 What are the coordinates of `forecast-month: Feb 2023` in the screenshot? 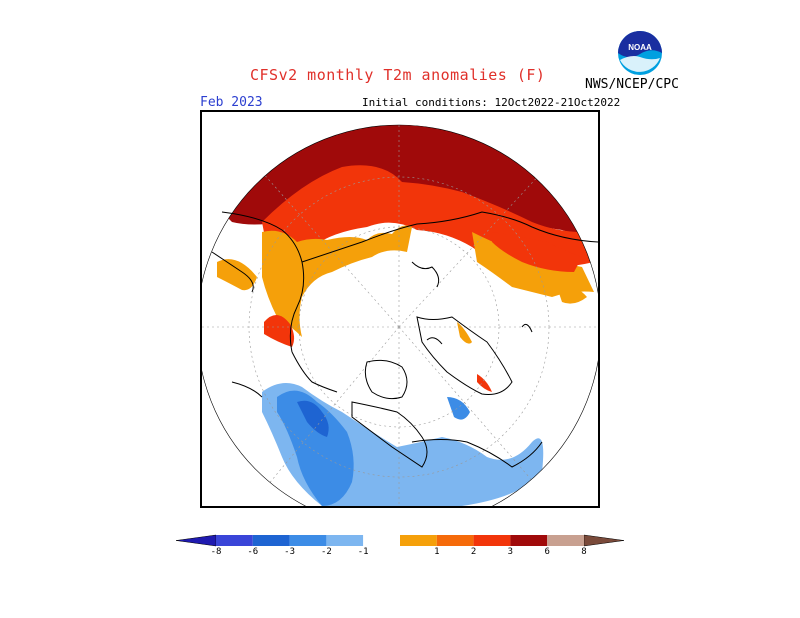 It's located at (231, 102).